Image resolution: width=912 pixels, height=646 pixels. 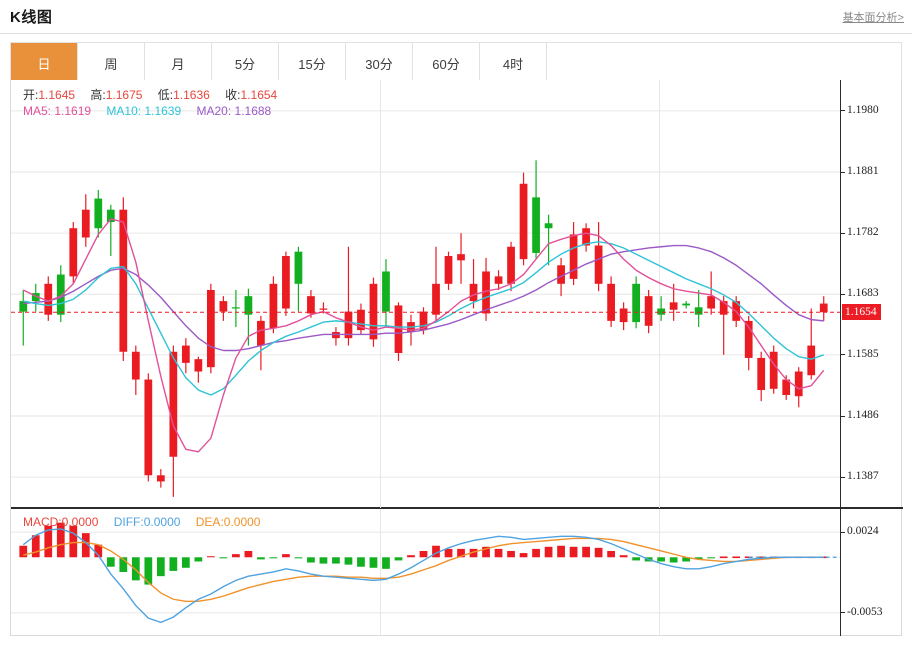 What do you see at coordinates (513, 63) in the screenshot?
I see `tab-4hour: 4时` at bounding box center [513, 63].